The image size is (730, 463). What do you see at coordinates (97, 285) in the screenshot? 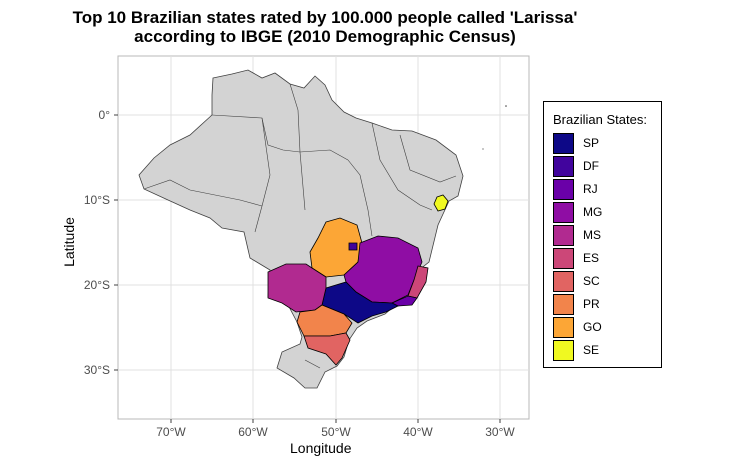
I see `tick-label-y: 20°S` at bounding box center [97, 285].